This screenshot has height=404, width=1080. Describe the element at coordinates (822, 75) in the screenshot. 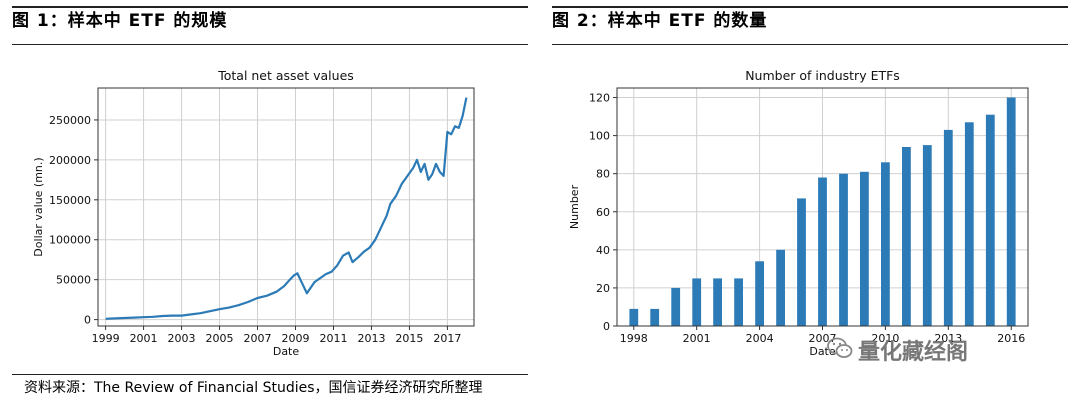

I see `count-title: Number of industry ETFs` at that location.